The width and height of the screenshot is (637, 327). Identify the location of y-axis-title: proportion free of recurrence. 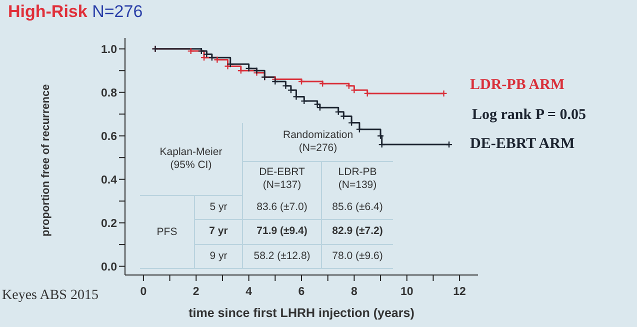
(46, 160).